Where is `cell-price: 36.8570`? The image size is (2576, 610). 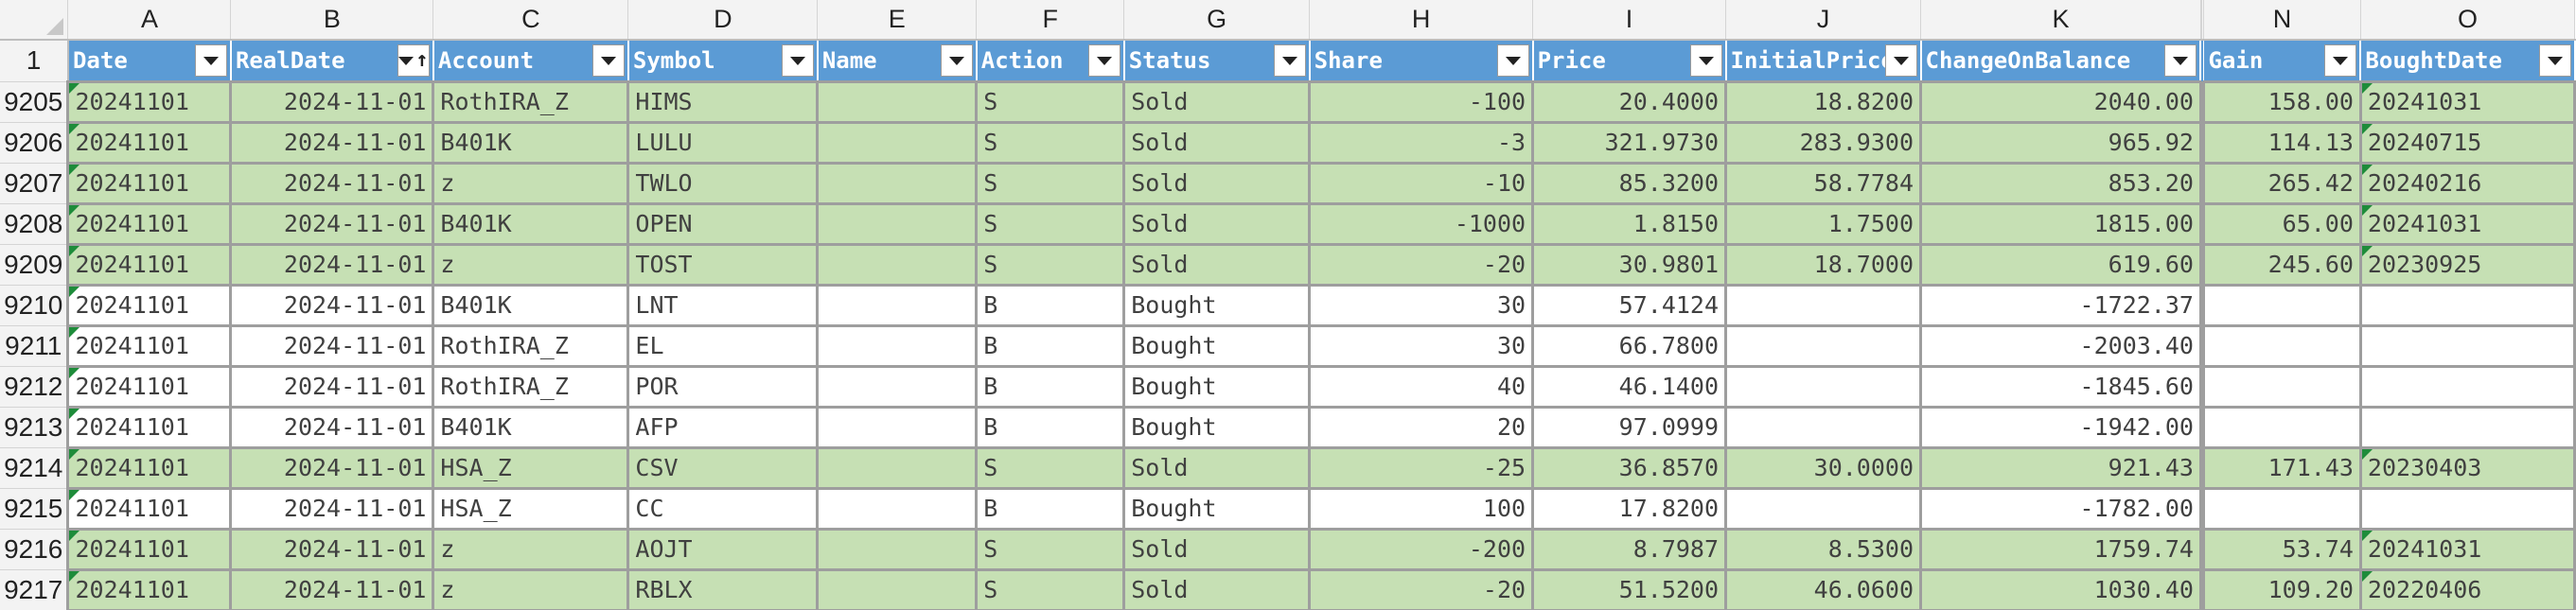
cell-price: 36.8570 is located at coordinates (1629, 467).